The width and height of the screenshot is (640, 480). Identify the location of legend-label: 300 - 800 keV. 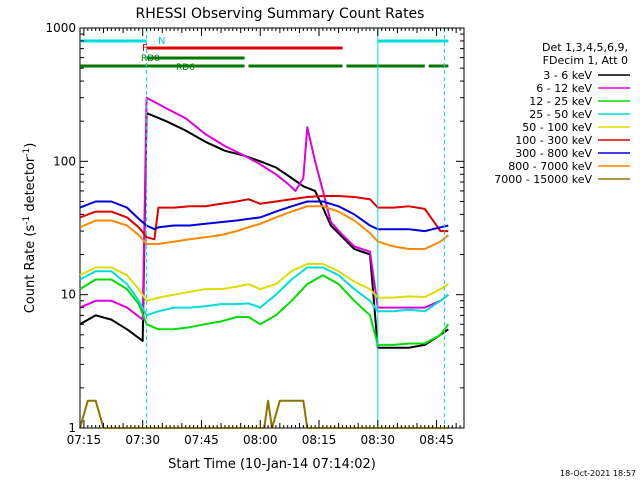
(553, 153).